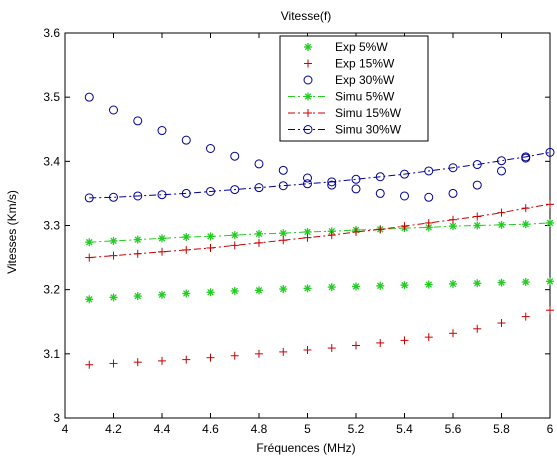 This screenshot has width=557, height=460. I want to click on legend-item: Simu 5%W, so click(341, 97).